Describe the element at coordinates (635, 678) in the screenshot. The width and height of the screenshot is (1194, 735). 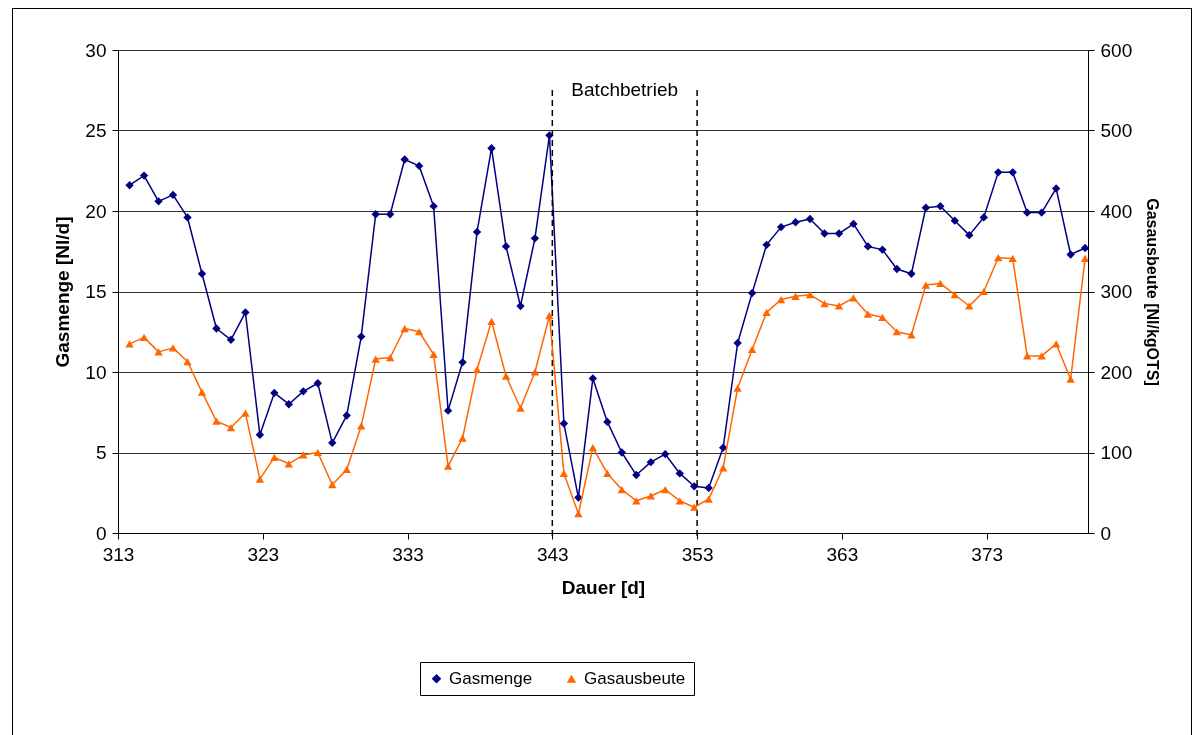
I see `legend-label: Gasausbeute` at that location.